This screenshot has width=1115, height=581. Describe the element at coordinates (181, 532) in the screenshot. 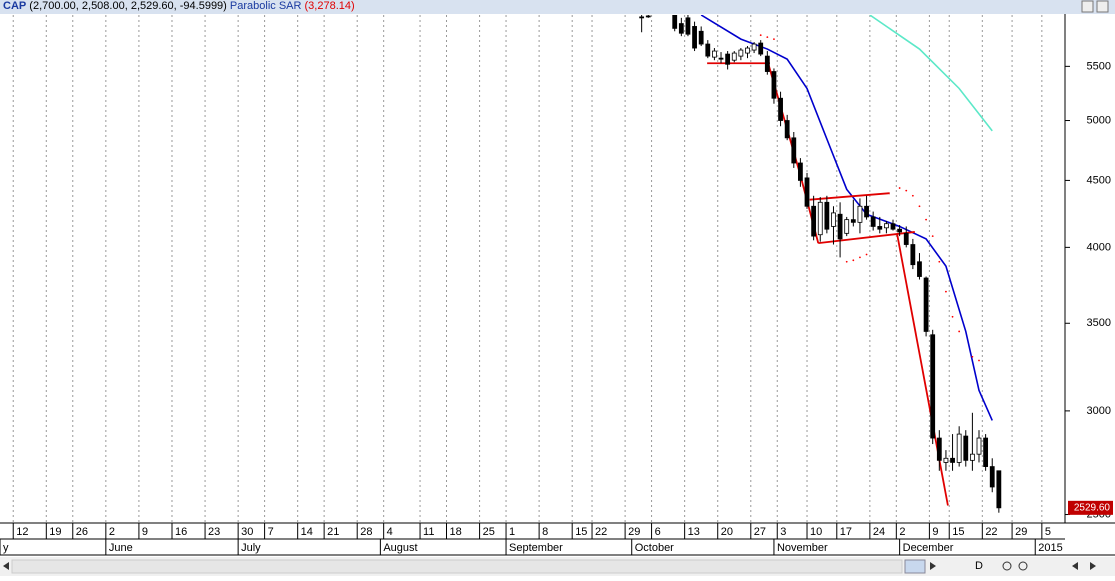

I see `x-tick-label: 16` at that location.